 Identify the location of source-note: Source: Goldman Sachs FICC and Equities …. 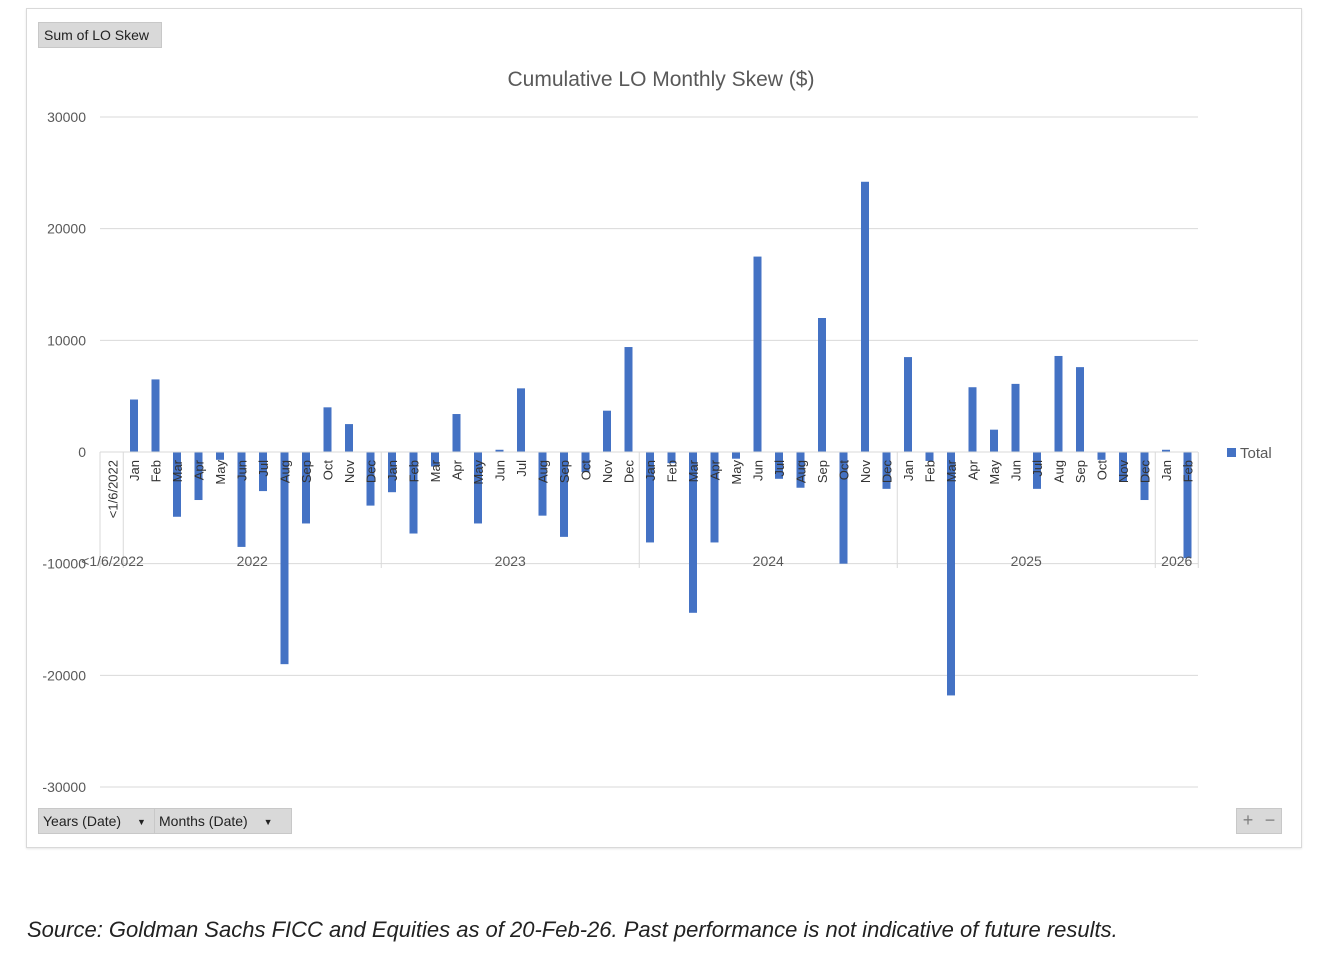
(572, 929).